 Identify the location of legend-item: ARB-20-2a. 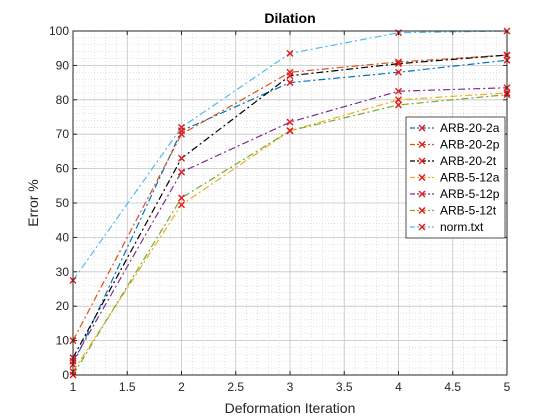
(455, 128).